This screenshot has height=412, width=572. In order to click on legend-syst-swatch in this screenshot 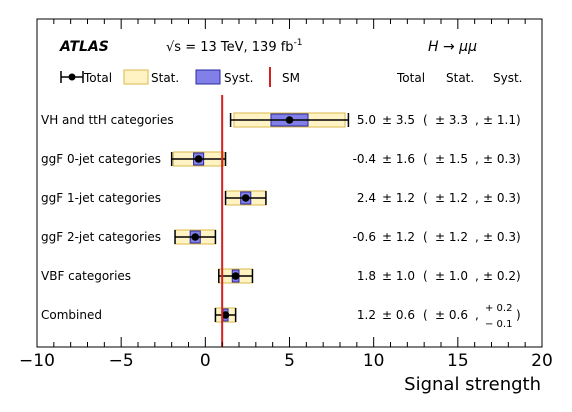, I will do `click(208, 77)`.